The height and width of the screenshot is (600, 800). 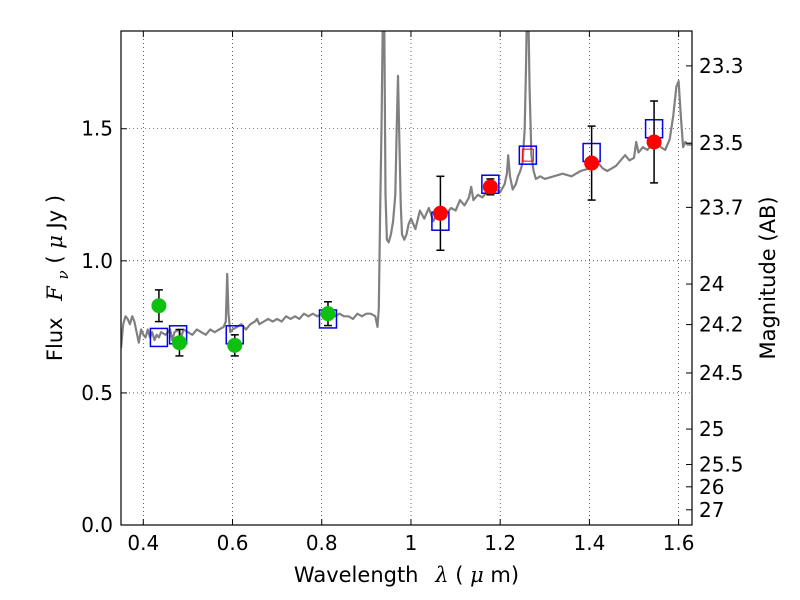 I want to click on x-tick-label: 1.2, so click(x=500, y=543).